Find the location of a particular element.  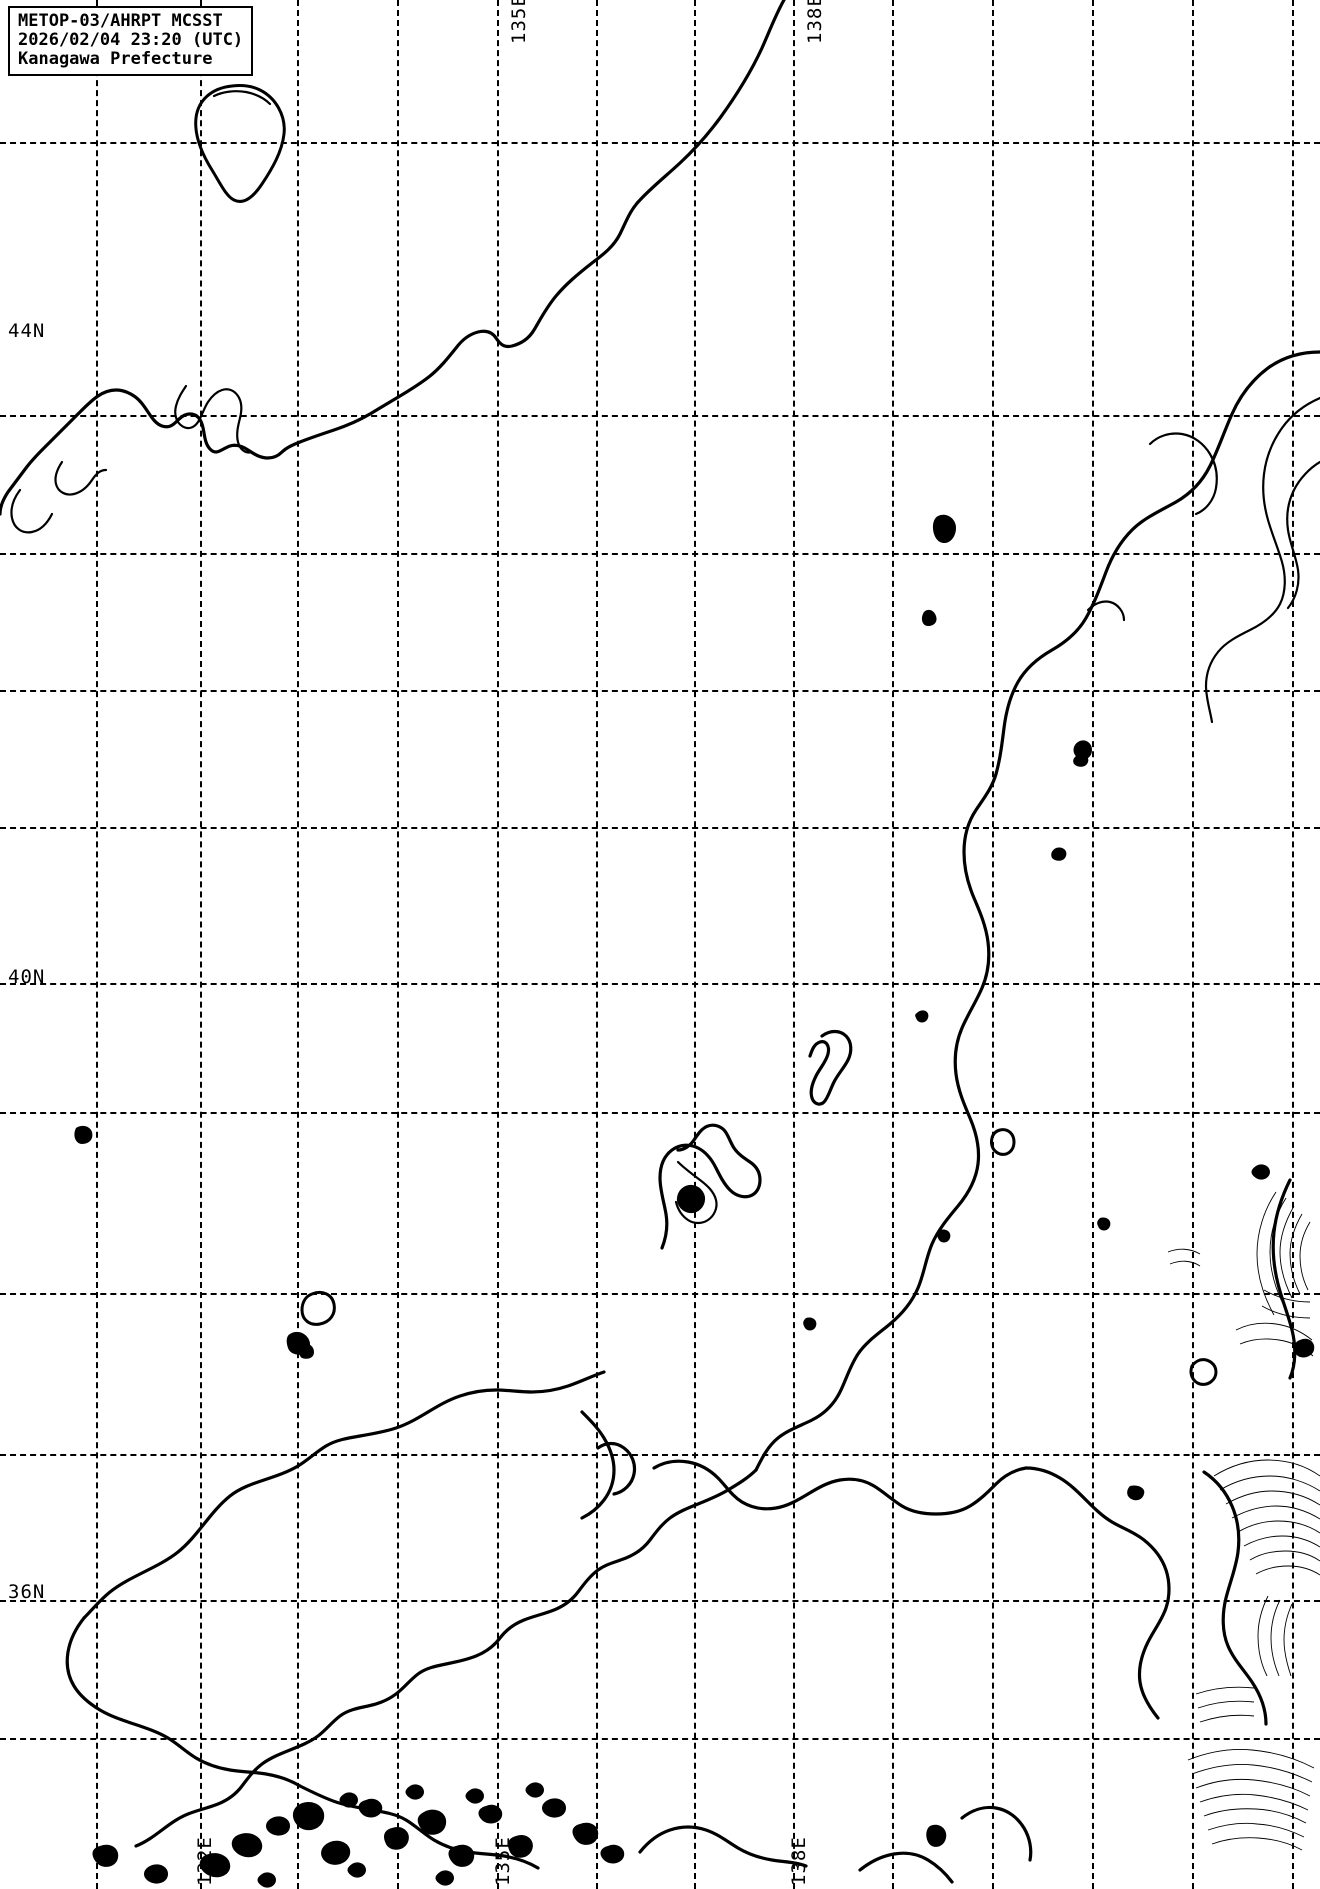

coastline-pacific-kanto is located at coordinates (1097, 1593).